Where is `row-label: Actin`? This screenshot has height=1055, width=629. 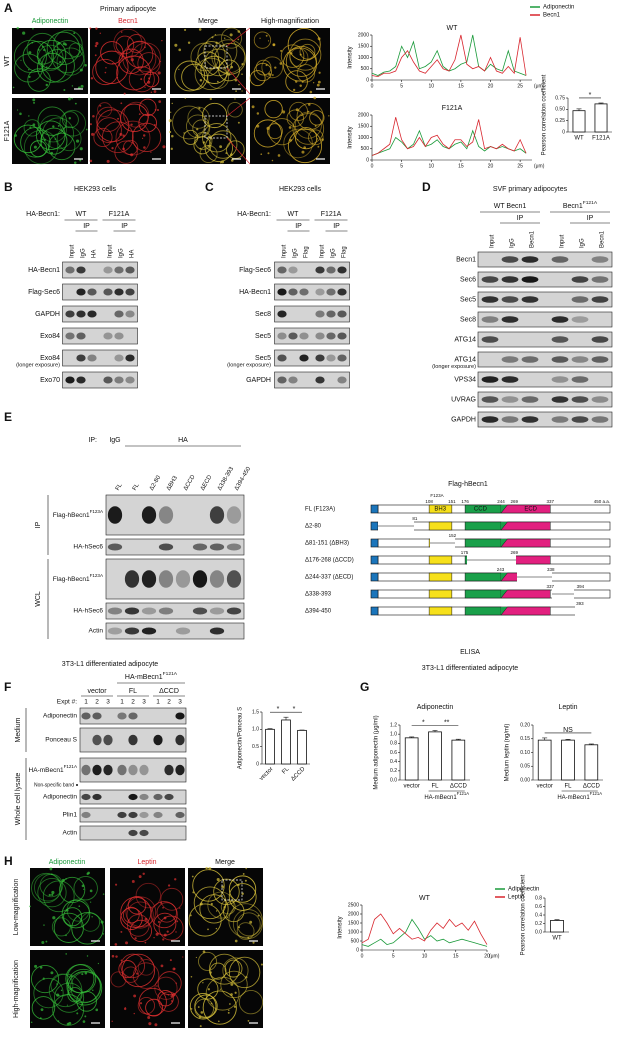
row-label: Actin is located at coordinates (70, 833).